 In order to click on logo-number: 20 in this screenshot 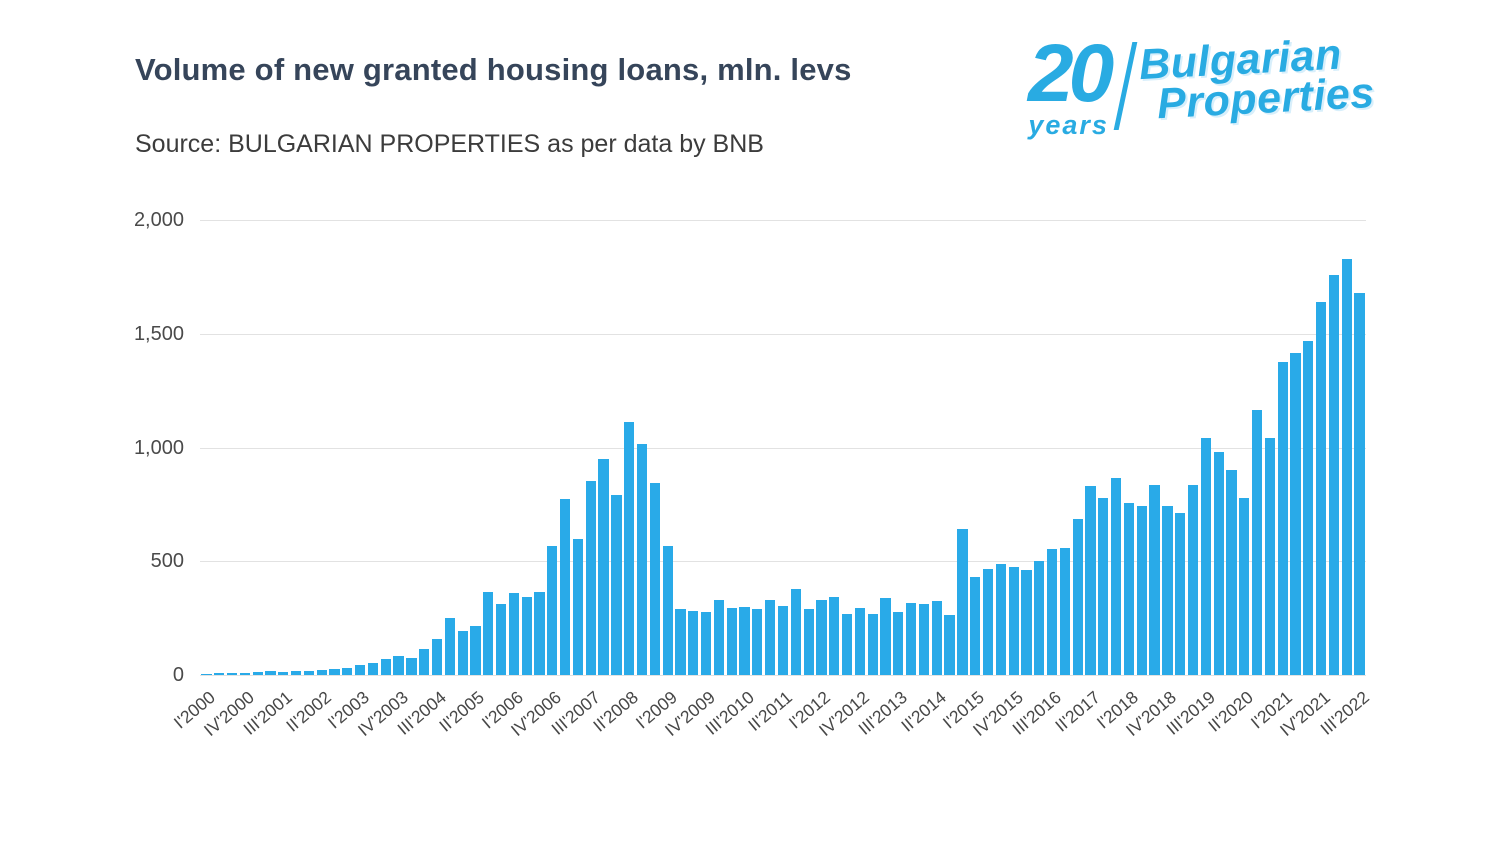, I will do `click(1071, 73)`.